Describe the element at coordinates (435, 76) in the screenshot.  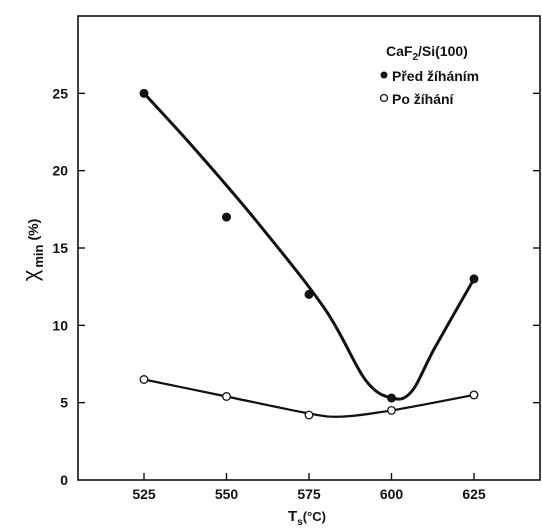
I see `legend-entry-before: Před žíháním` at that location.